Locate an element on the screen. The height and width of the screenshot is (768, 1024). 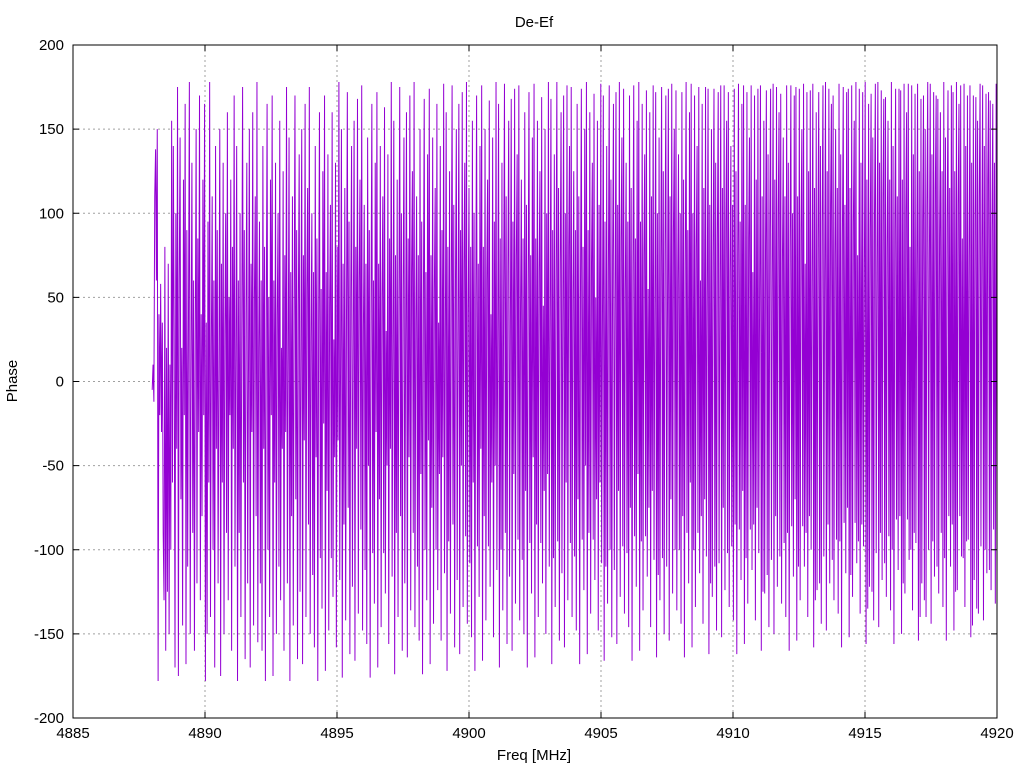
x-tick-label: 4890 is located at coordinates (204, 733).